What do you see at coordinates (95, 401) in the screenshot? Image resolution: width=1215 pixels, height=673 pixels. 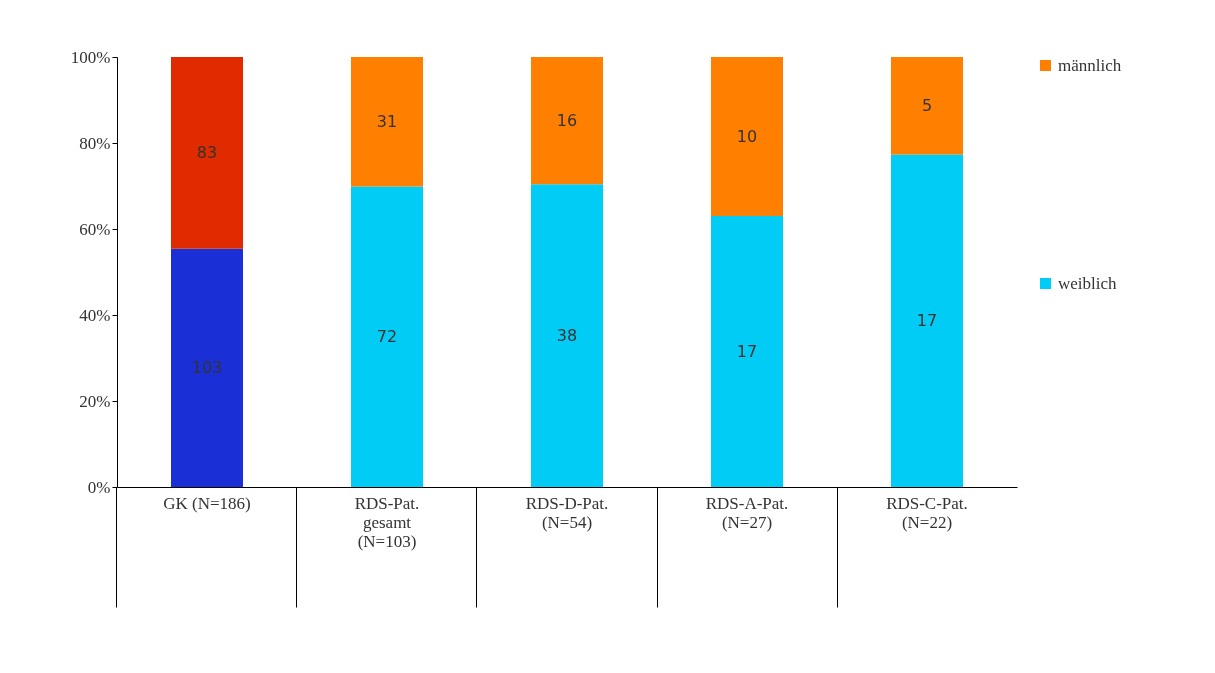 I see `y-tick-label: 20%` at bounding box center [95, 401].